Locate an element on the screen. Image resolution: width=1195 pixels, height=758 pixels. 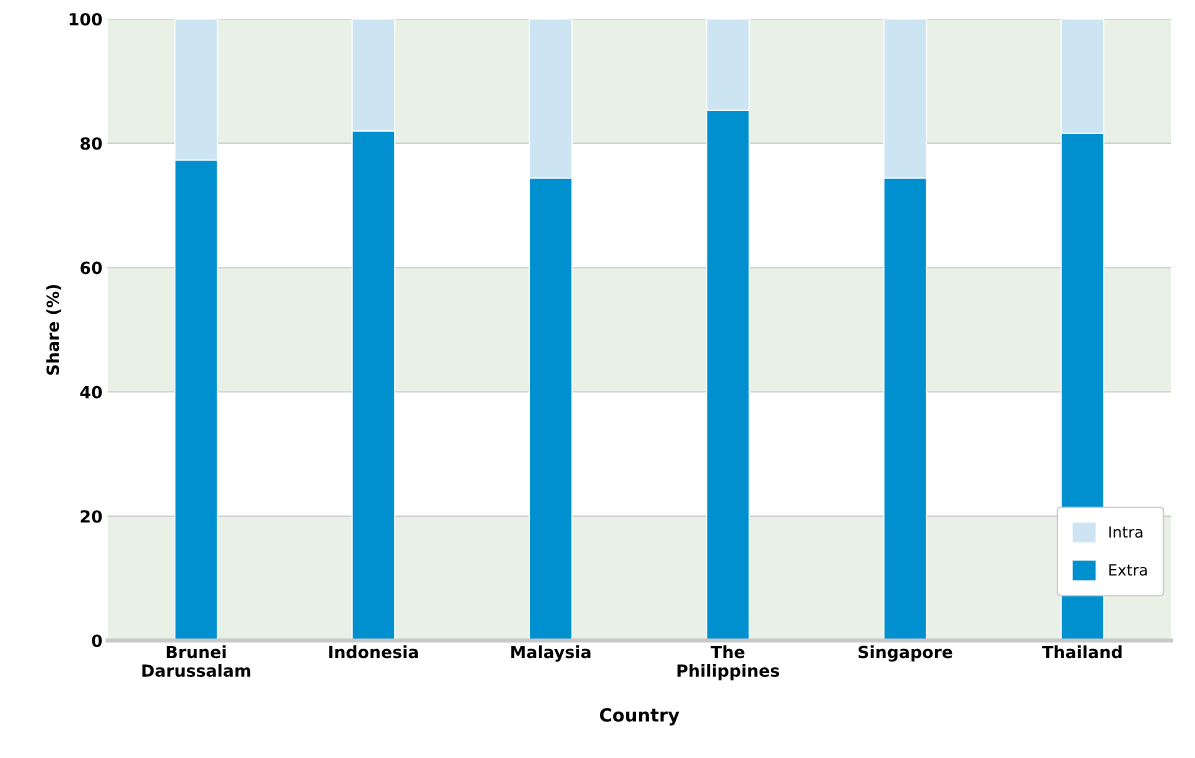
y-tick-label: 100 is located at coordinates (85, 19).